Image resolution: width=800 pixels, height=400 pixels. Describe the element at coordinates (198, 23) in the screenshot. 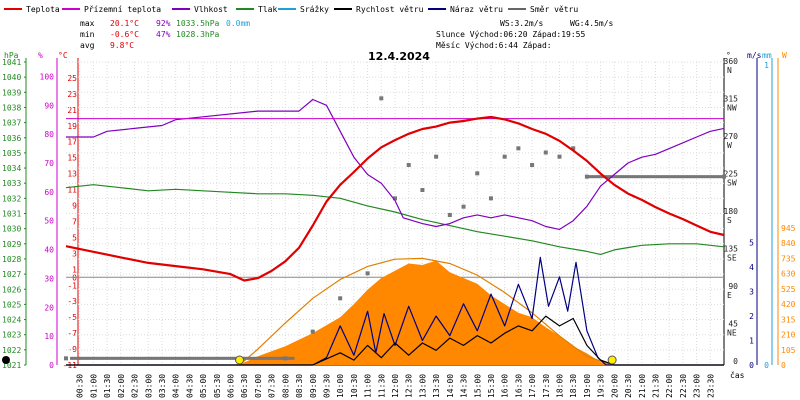

I see `stat-max-press: 1033.5hPa` at that location.